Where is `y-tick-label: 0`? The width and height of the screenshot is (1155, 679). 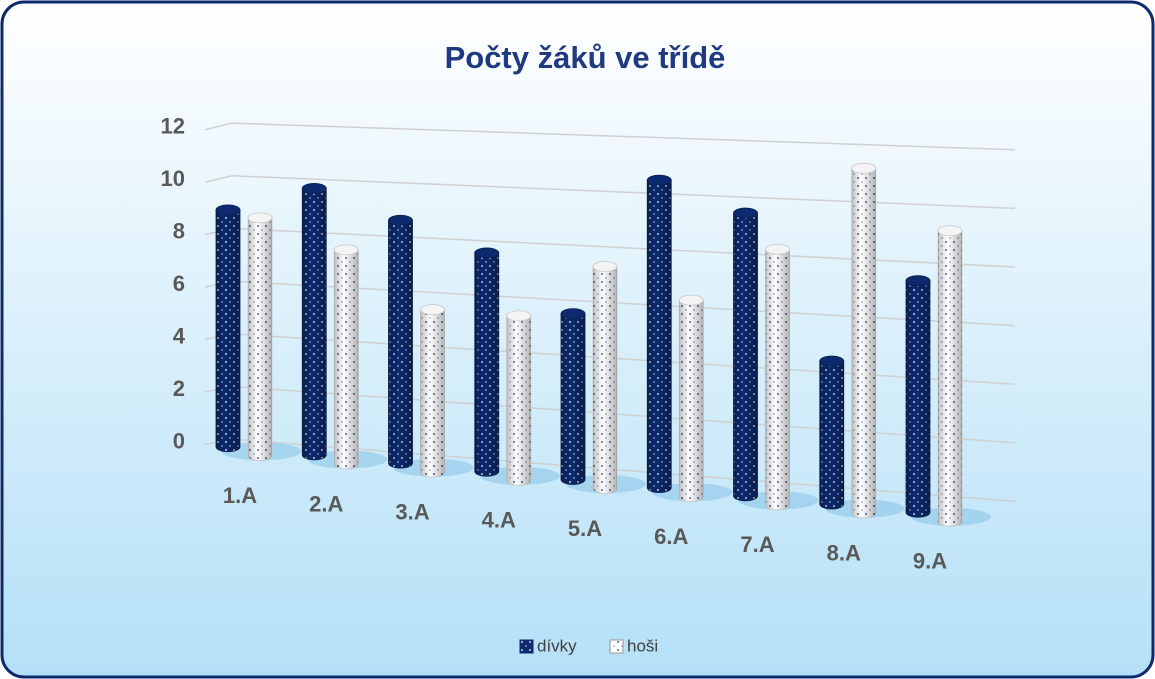 y-tick-label: 0 is located at coordinates (179, 440).